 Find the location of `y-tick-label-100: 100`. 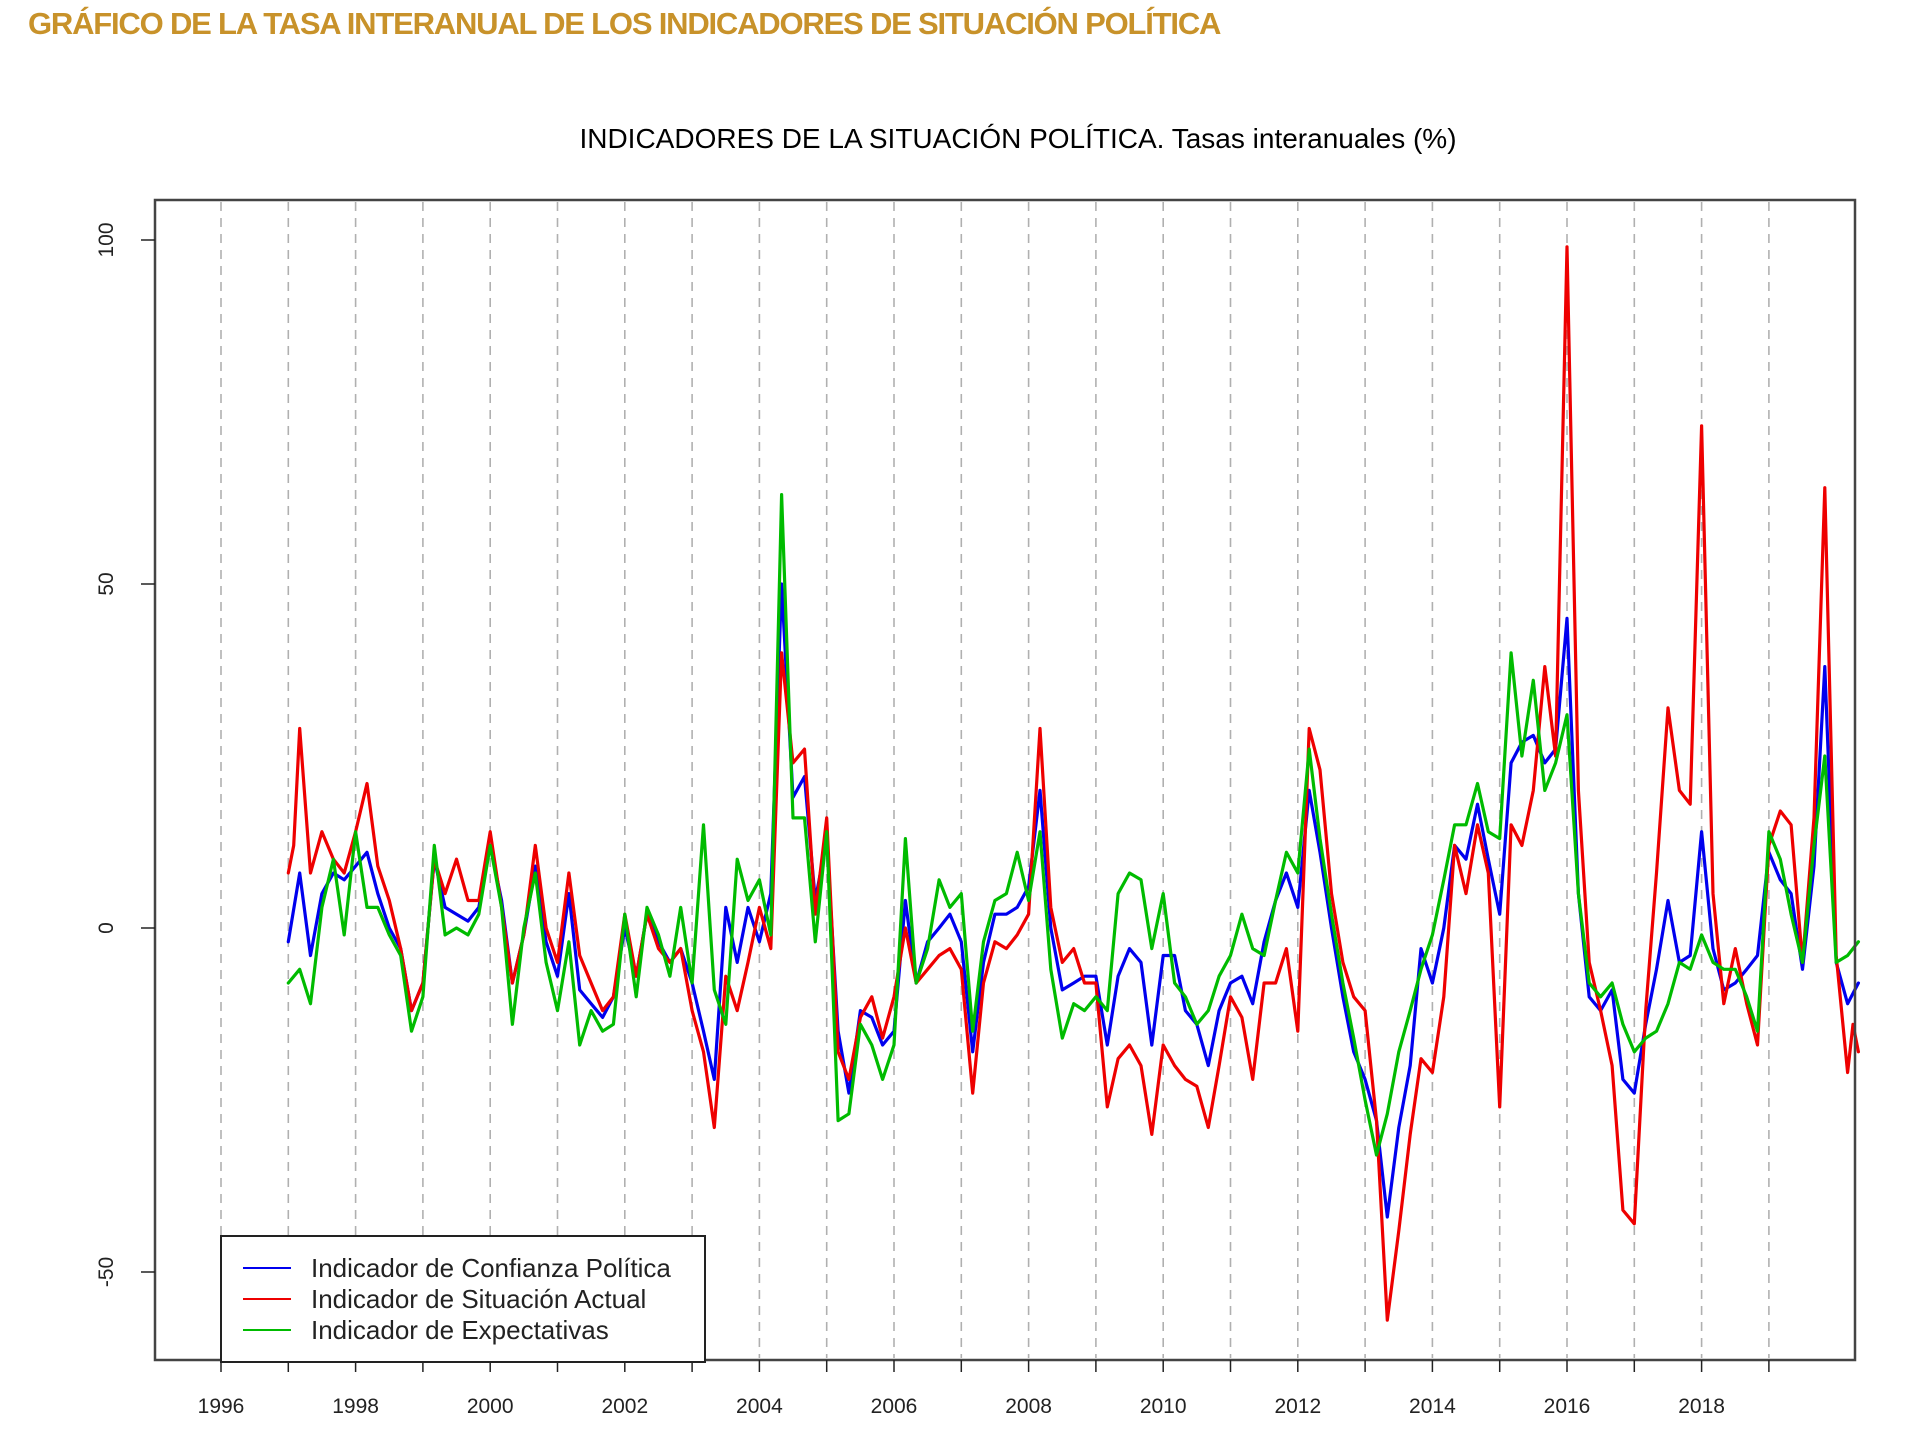

y-tick-label-100: 100 is located at coordinates (106, 239).